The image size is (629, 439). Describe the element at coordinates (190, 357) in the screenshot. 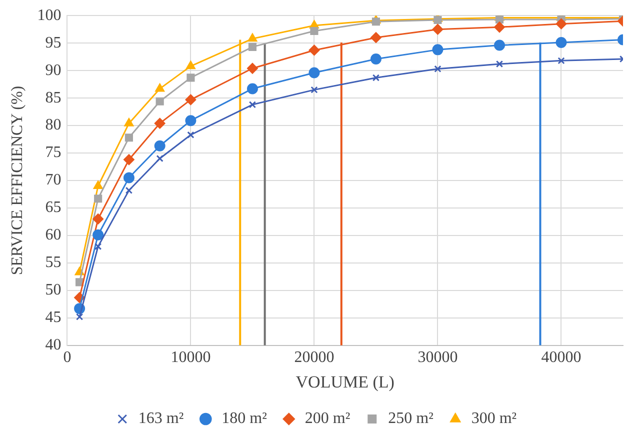

I see `x-tick-label: 10000` at that location.